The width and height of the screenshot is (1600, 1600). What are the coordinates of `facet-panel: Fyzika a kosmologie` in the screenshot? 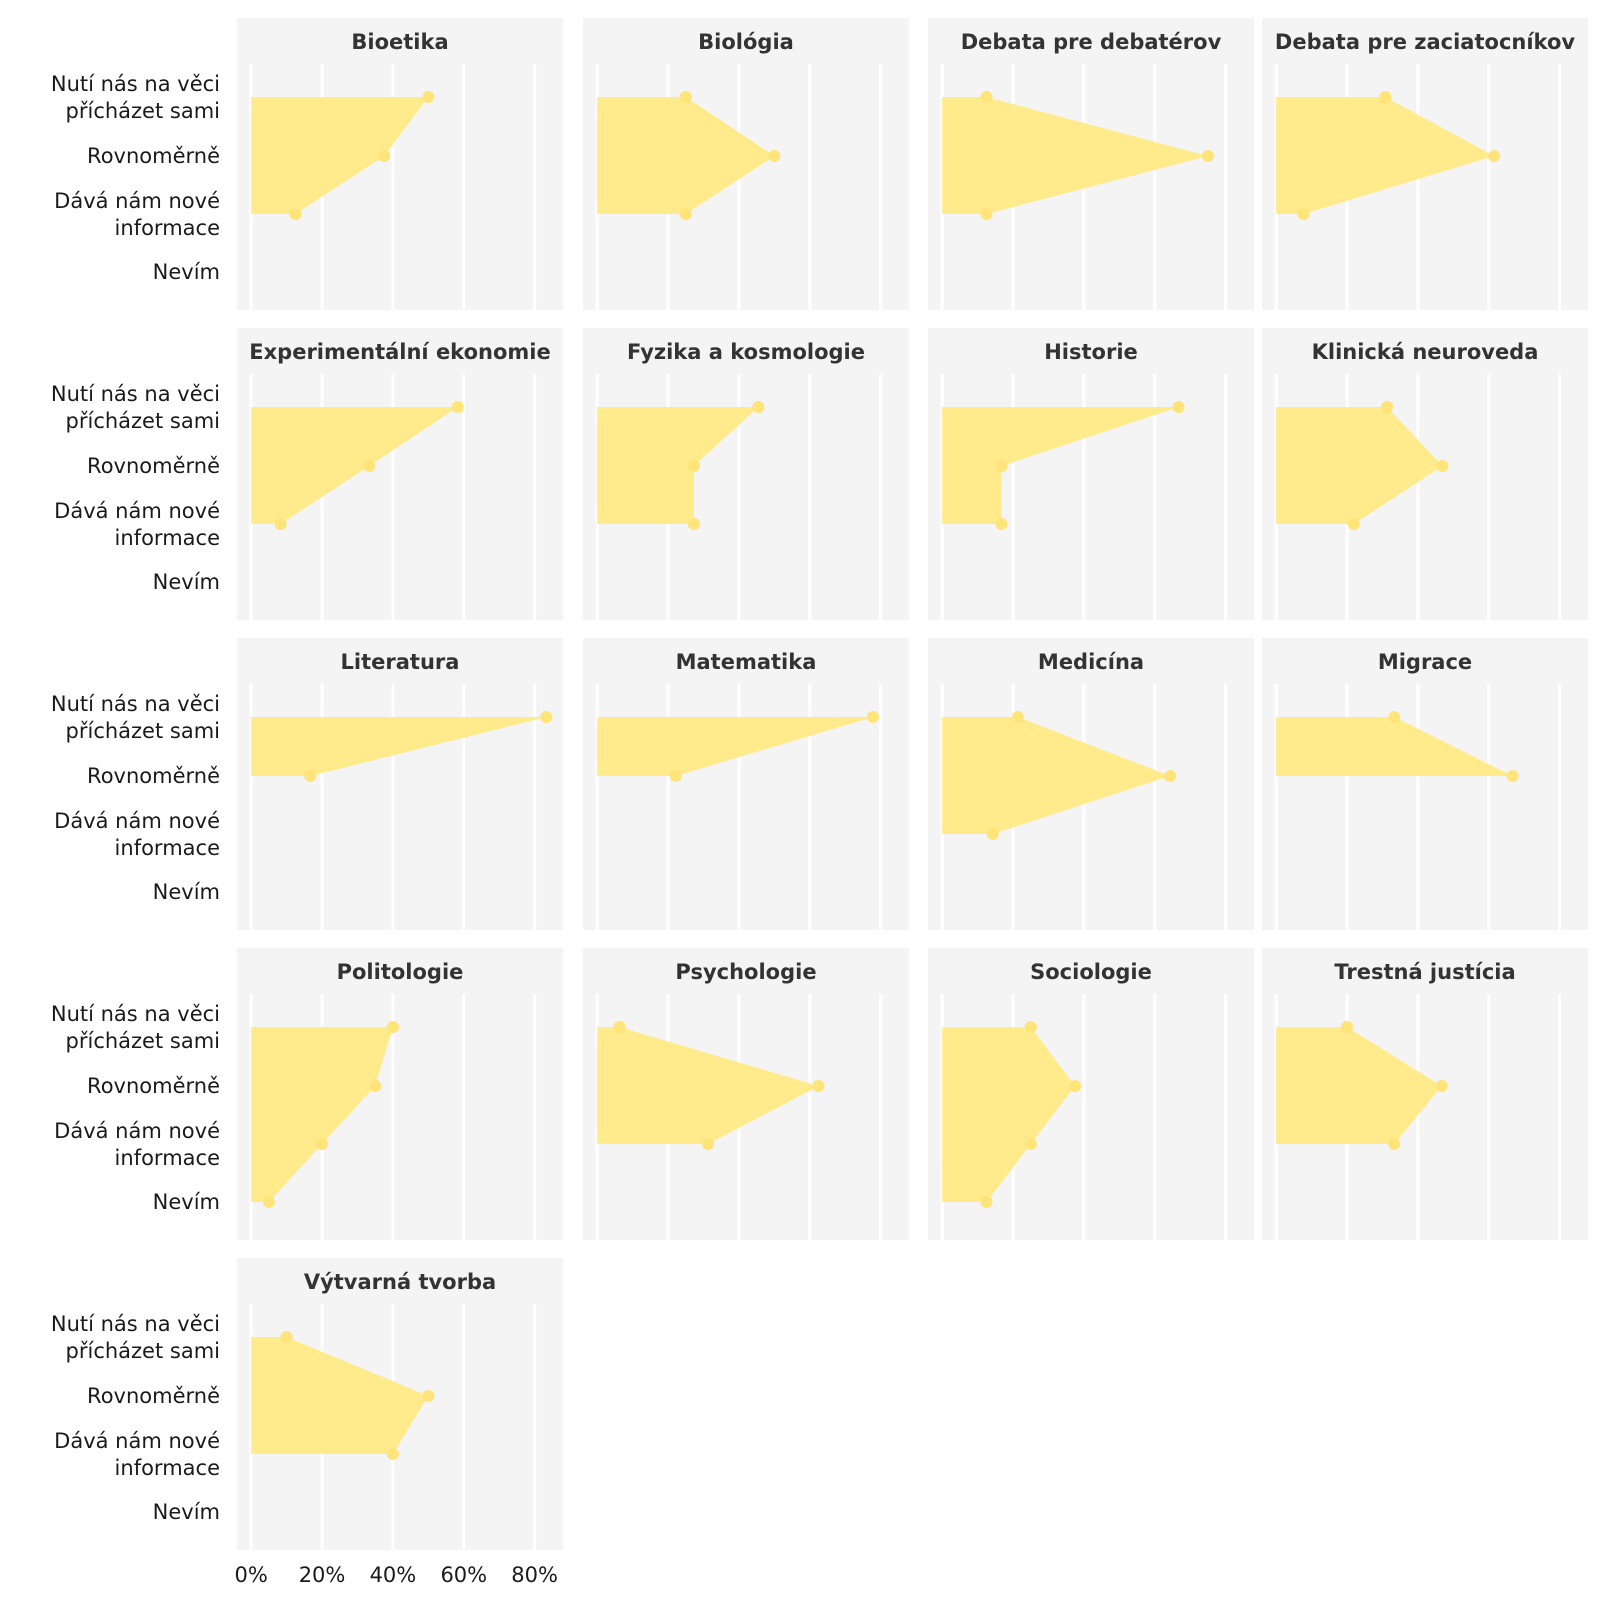 It's located at (746, 474).